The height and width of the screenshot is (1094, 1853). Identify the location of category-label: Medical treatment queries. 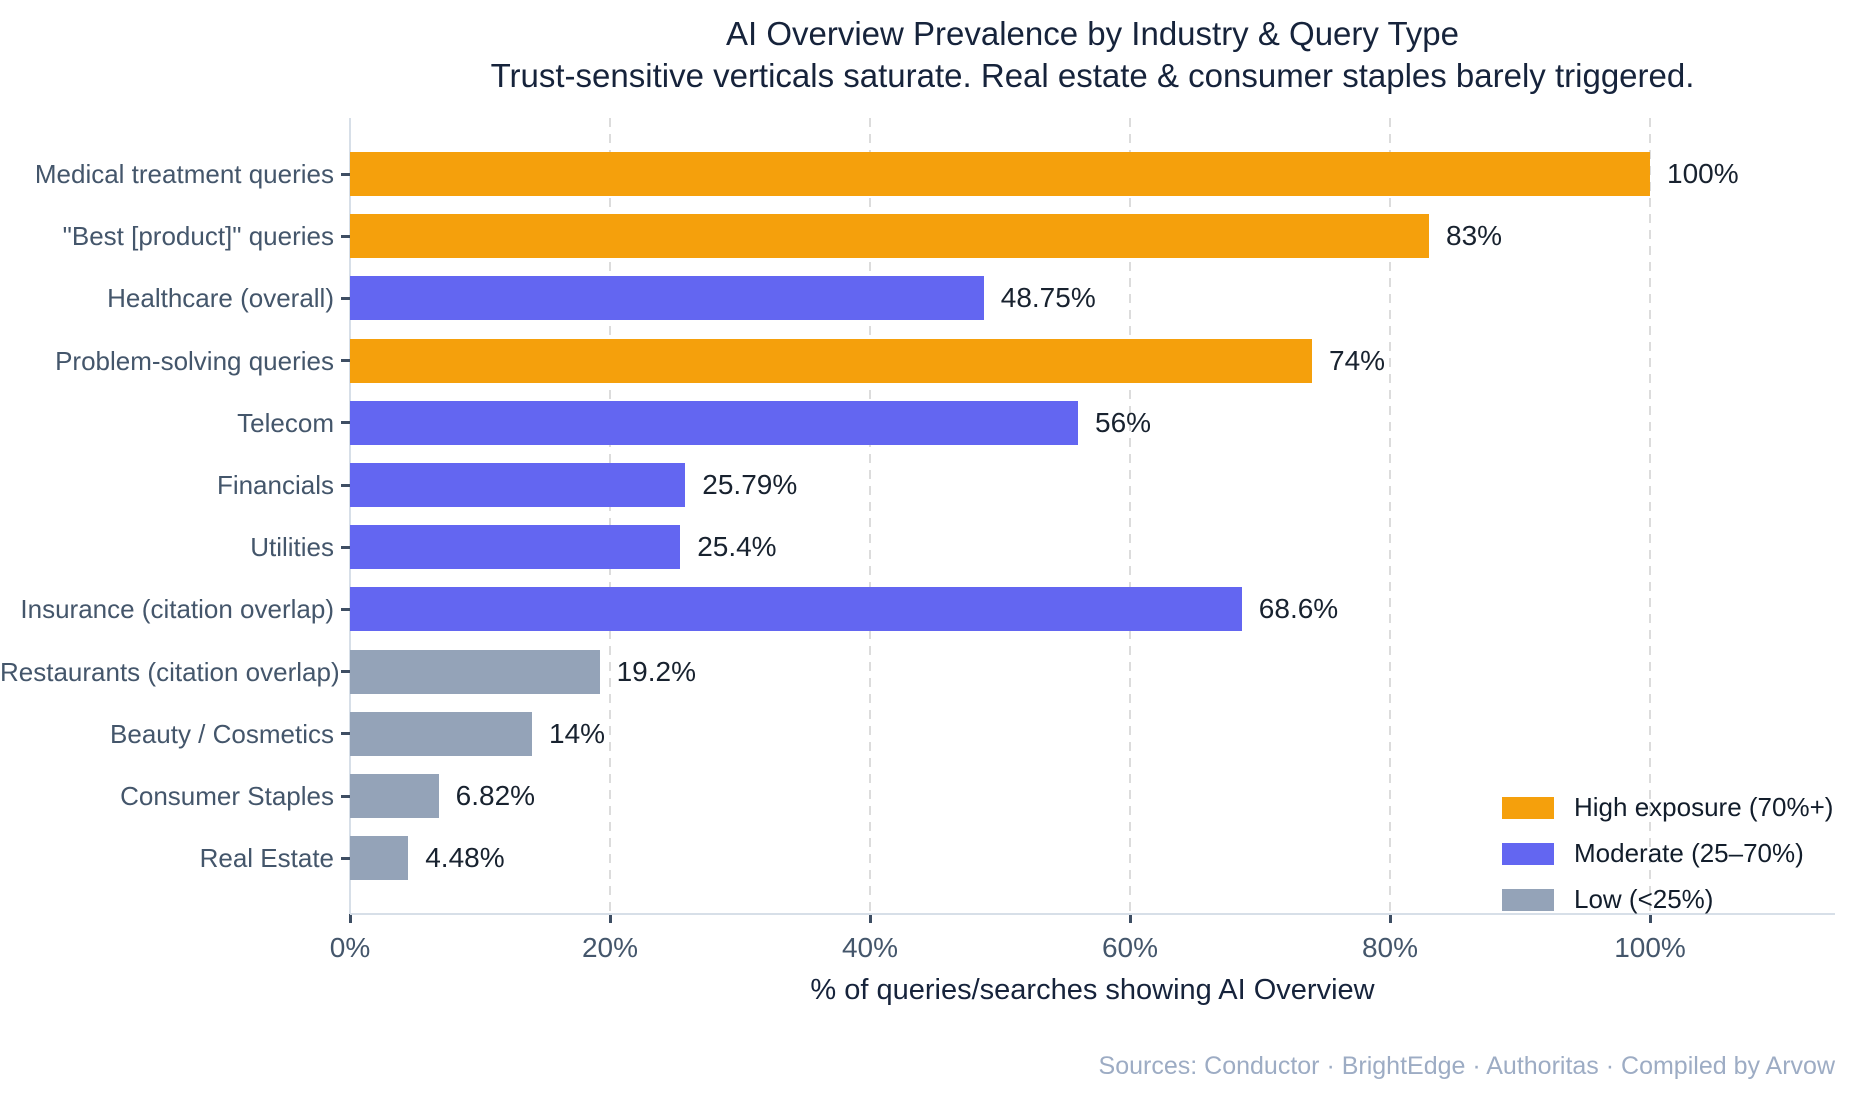
(184, 174).